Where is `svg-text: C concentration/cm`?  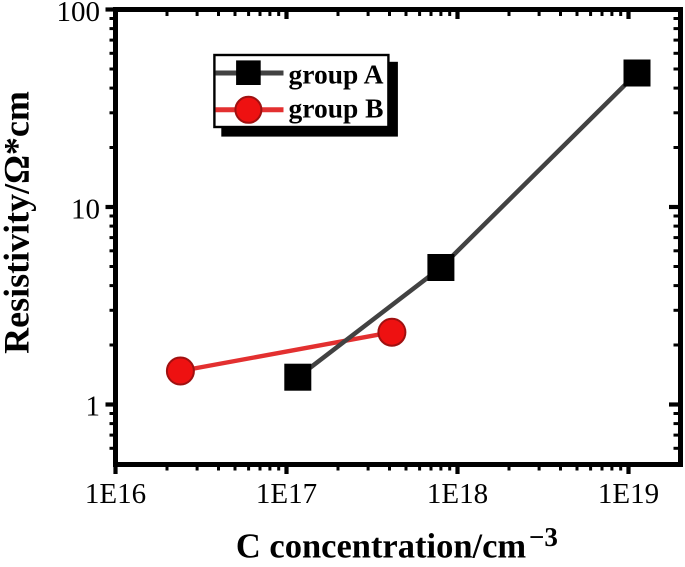 svg-text: C concentration/cm is located at coordinates (381, 547).